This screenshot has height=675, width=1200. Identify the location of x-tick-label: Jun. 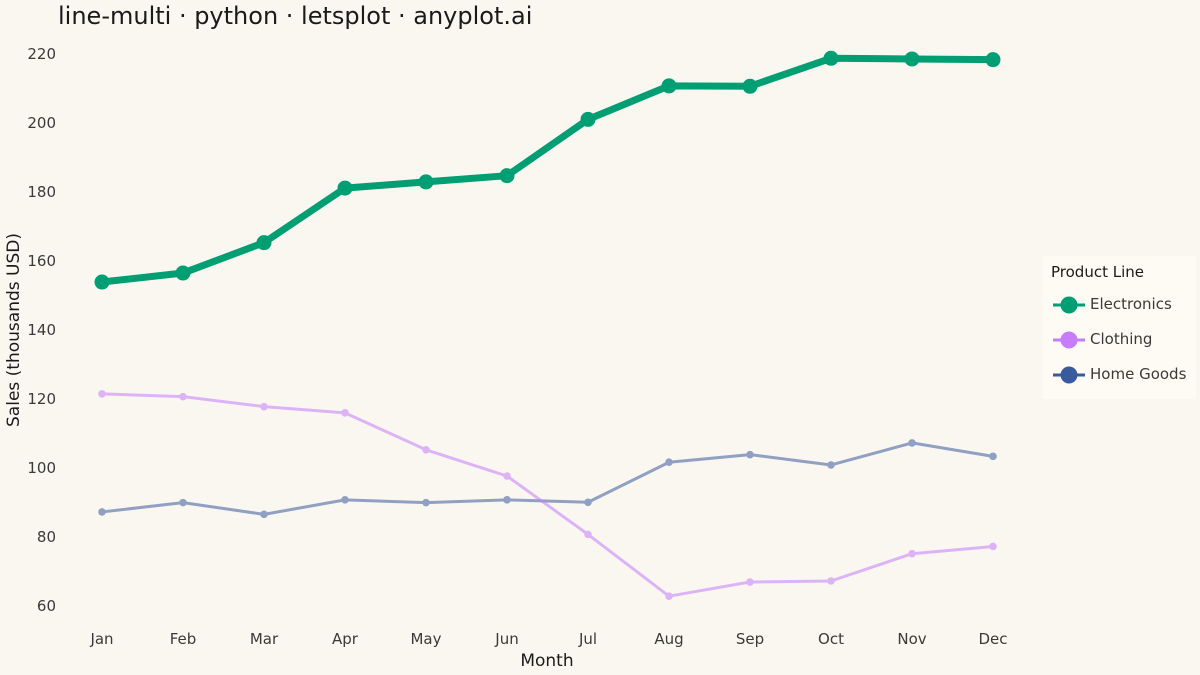
(506, 639).